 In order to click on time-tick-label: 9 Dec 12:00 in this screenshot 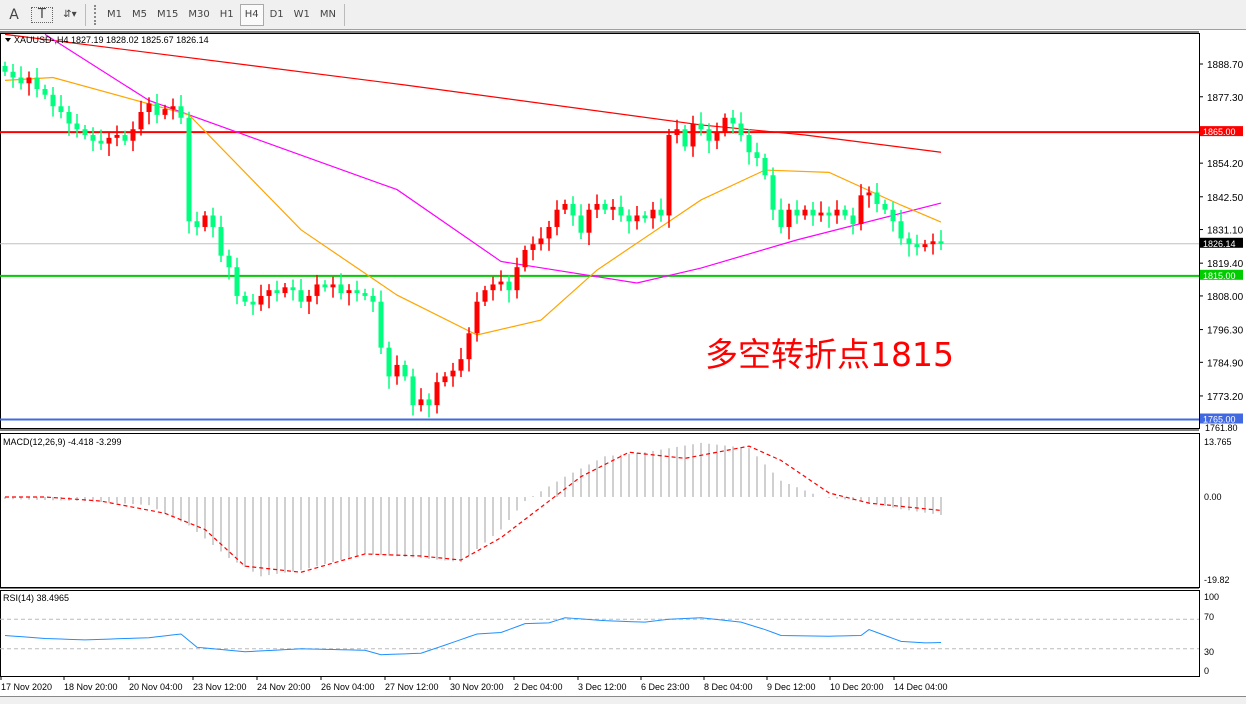, I will do `click(791, 687)`.